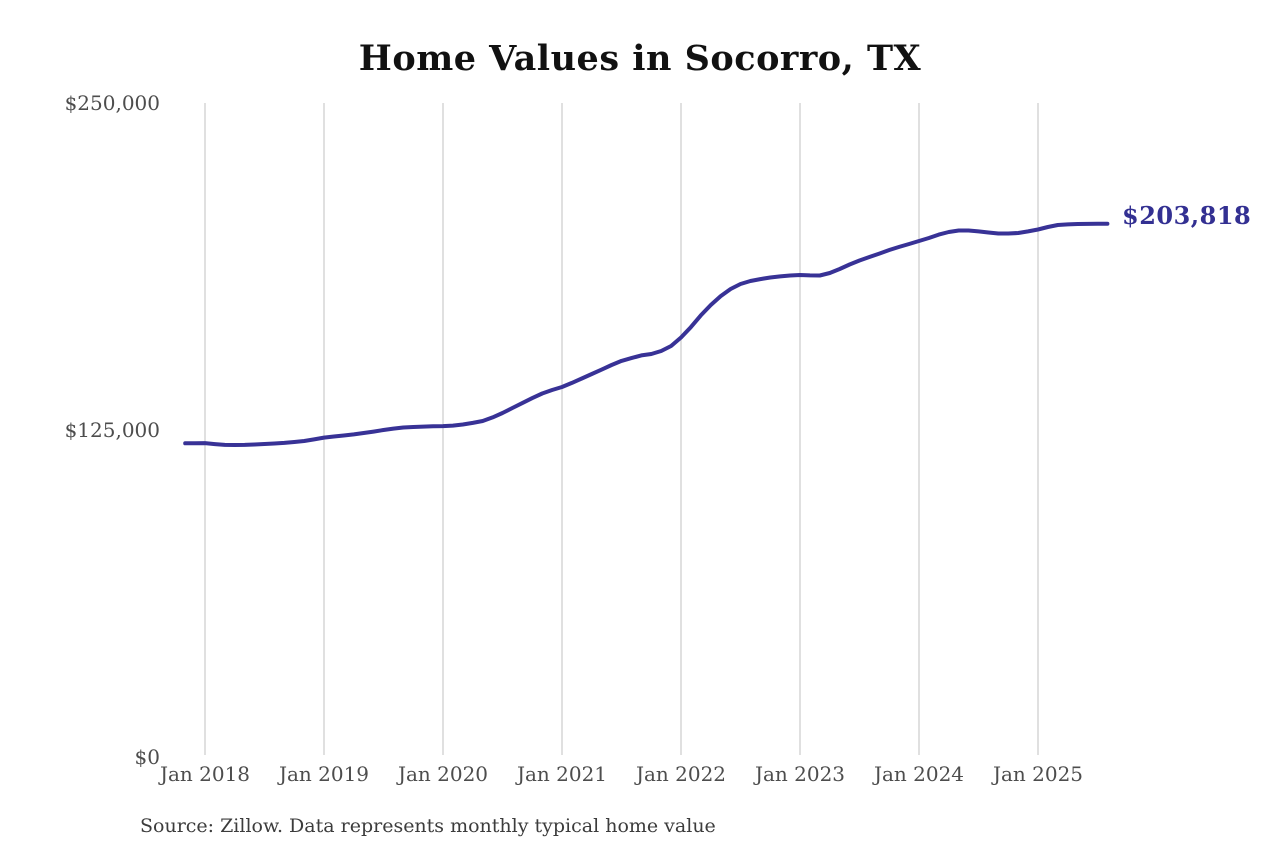 Image resolution: width=1280 pixels, height=853 pixels. I want to click on x-tick-label: Jan 2022, so click(681, 774).